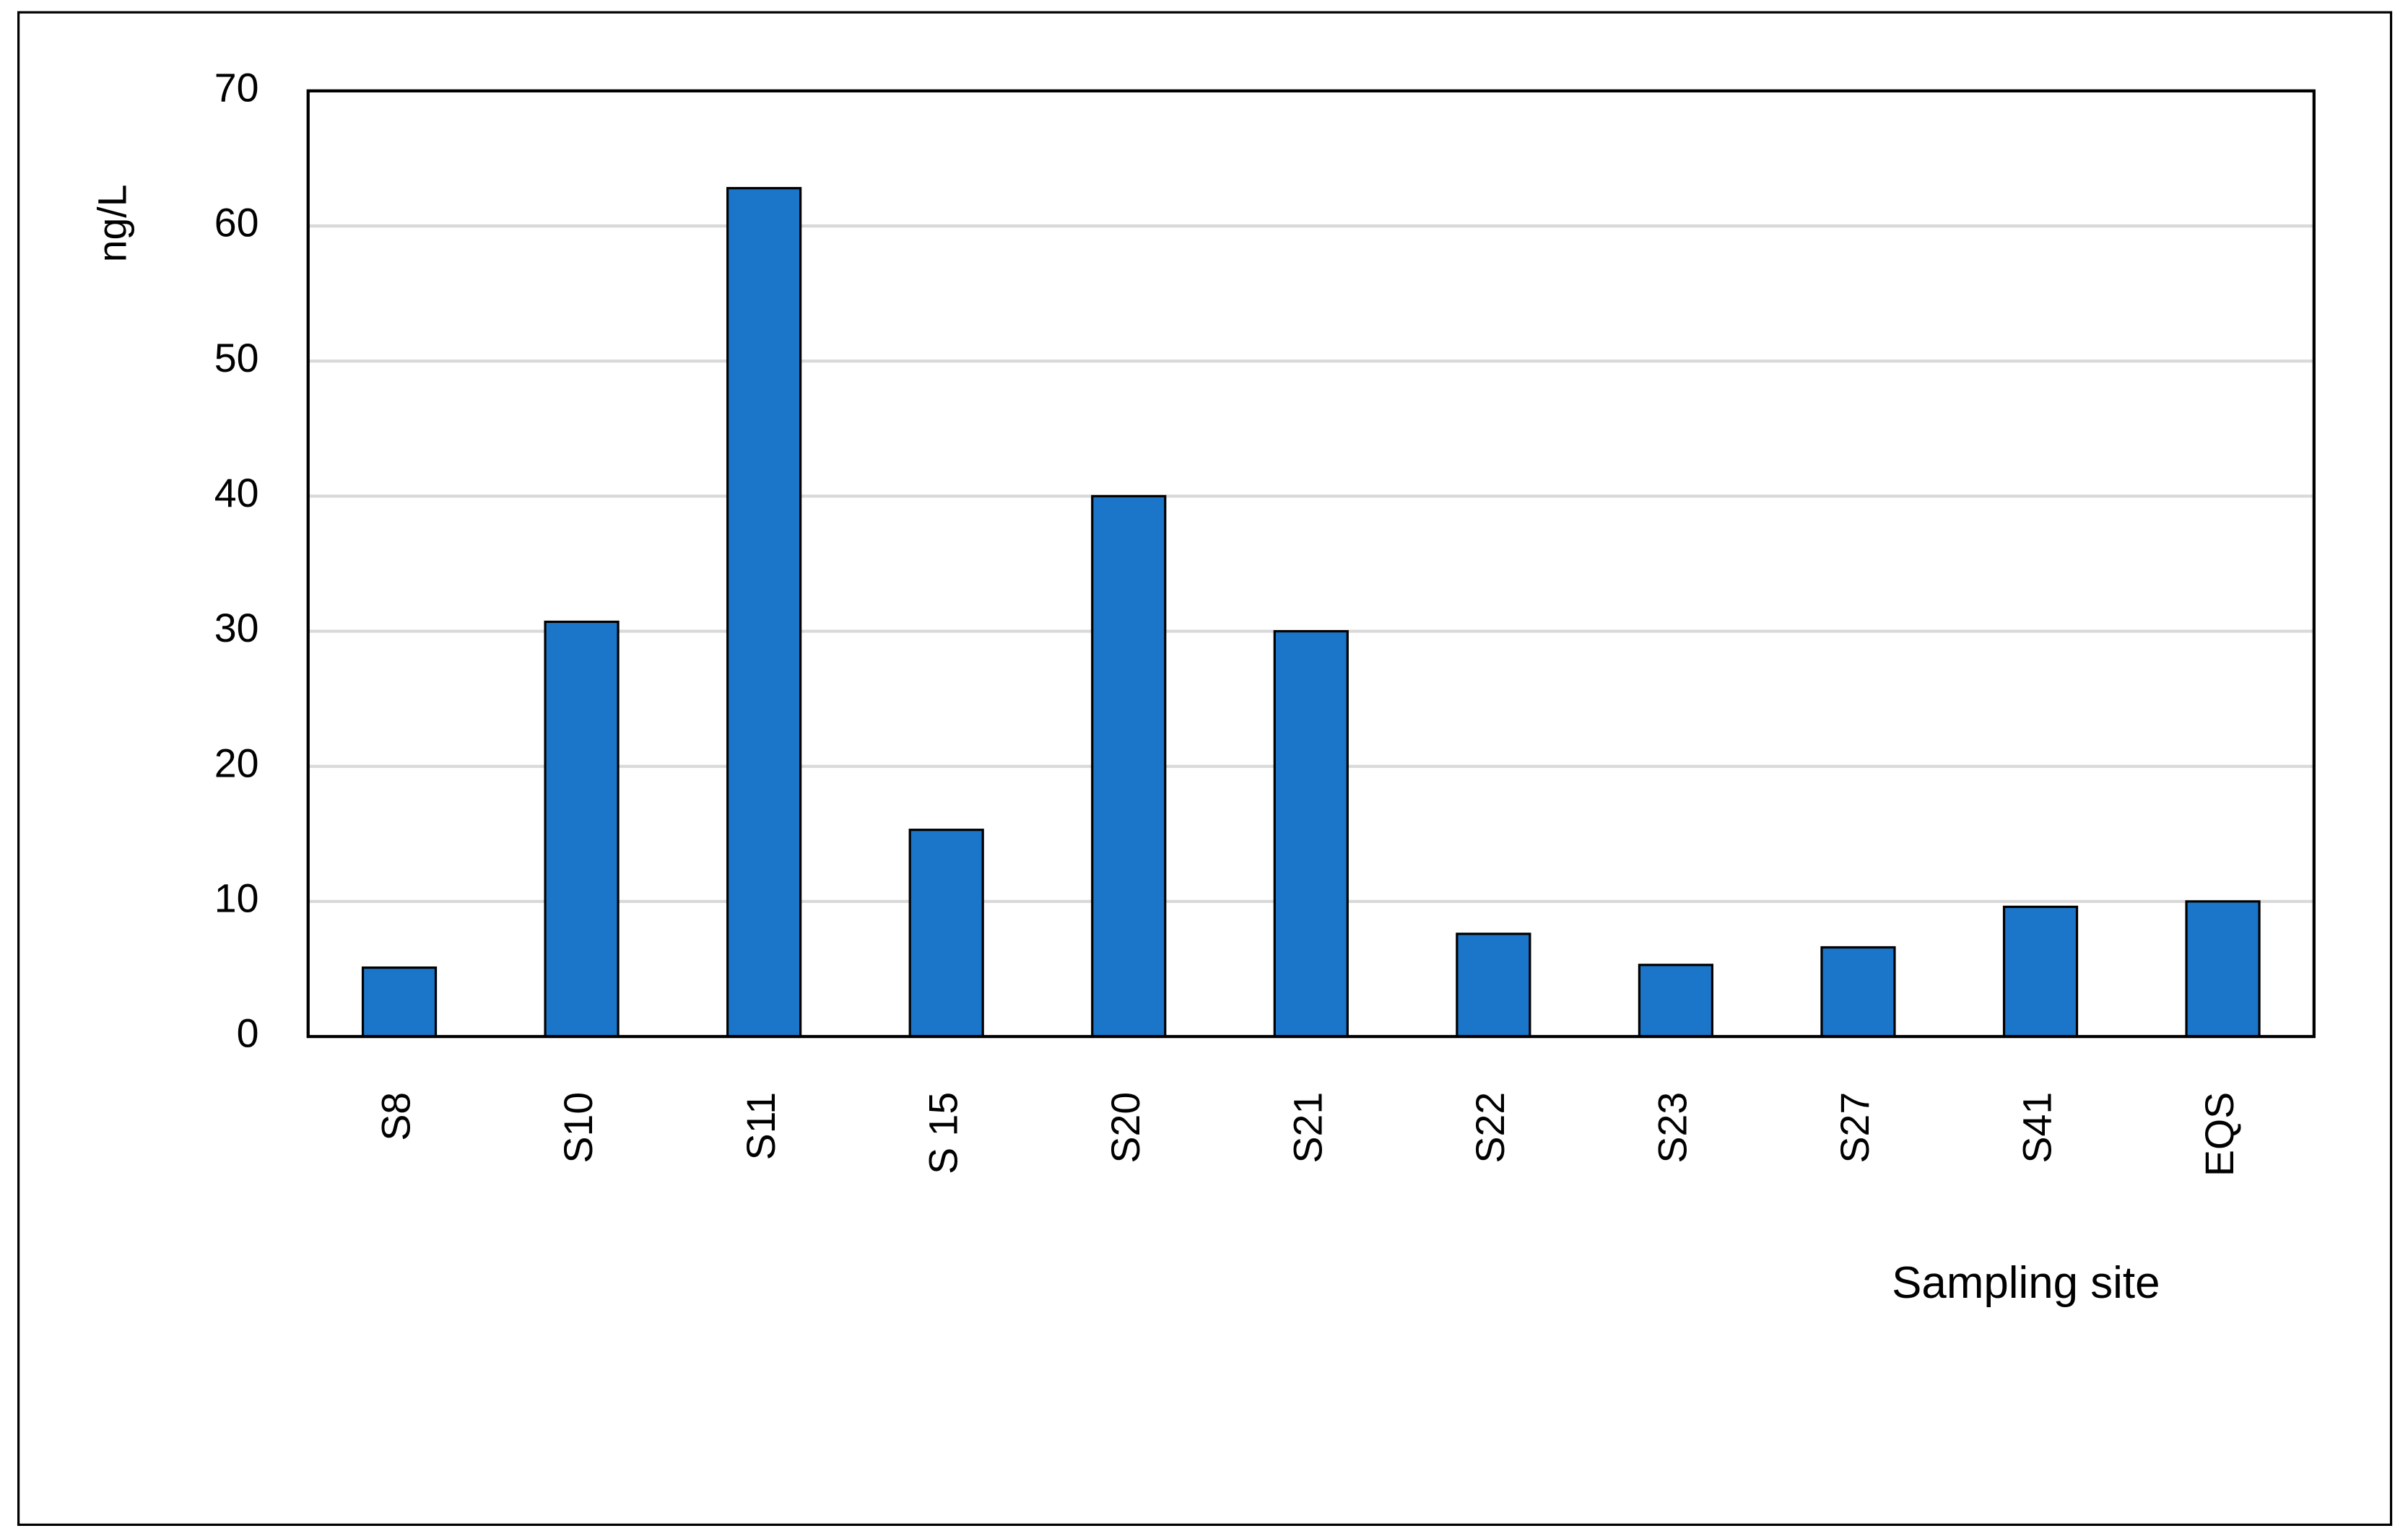  I want to click on y-tick-label: 50, so click(236, 358).